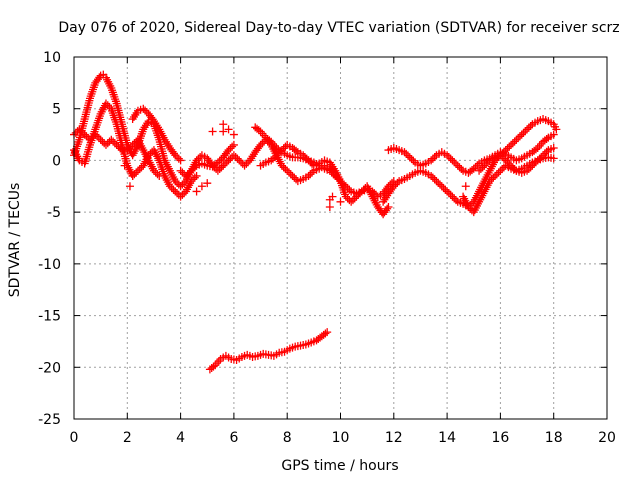  What do you see at coordinates (15, 240) in the screenshot?
I see `y-axis-label: SDTVAR / TECUs` at bounding box center [15, 240].